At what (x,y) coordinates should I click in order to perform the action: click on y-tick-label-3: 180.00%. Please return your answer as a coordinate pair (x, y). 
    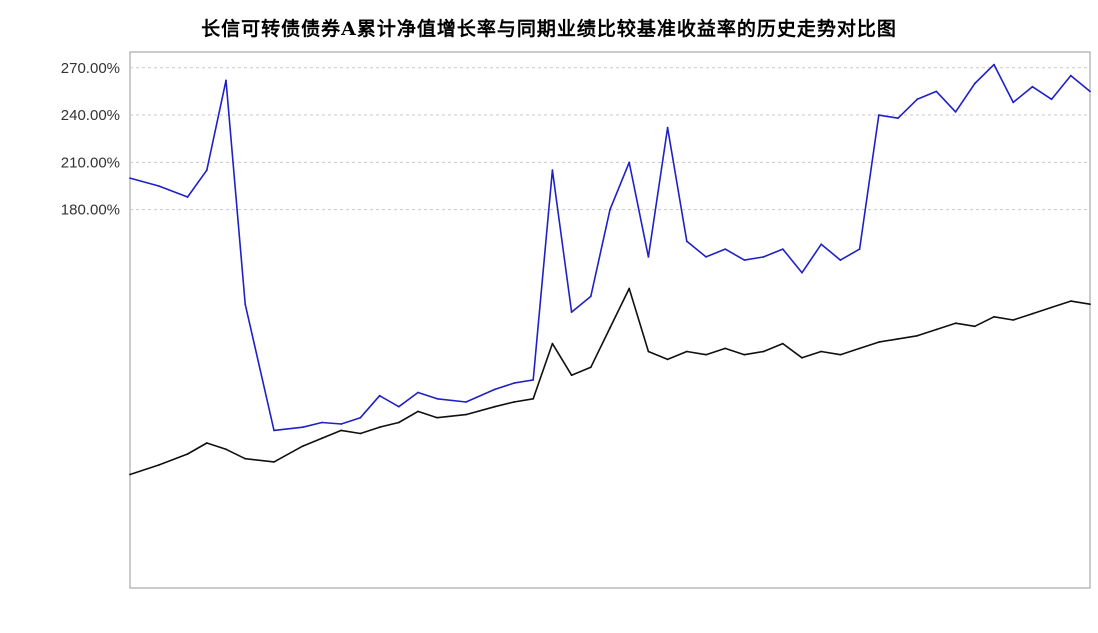
    Looking at the image, I should click on (90, 210).